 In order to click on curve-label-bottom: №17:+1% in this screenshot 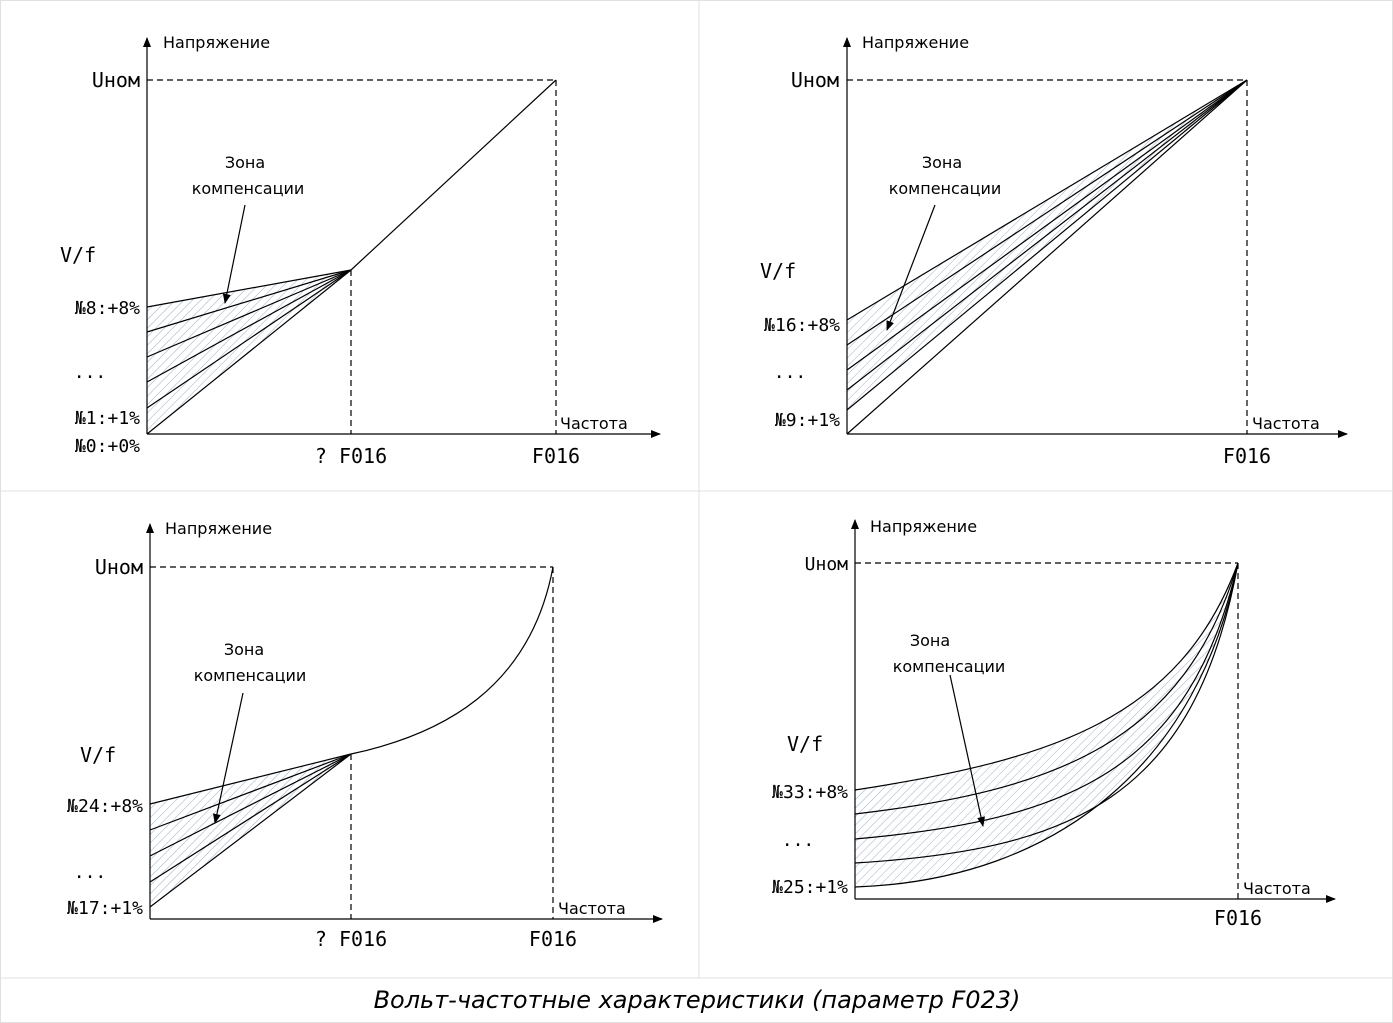, I will do `click(105, 908)`.